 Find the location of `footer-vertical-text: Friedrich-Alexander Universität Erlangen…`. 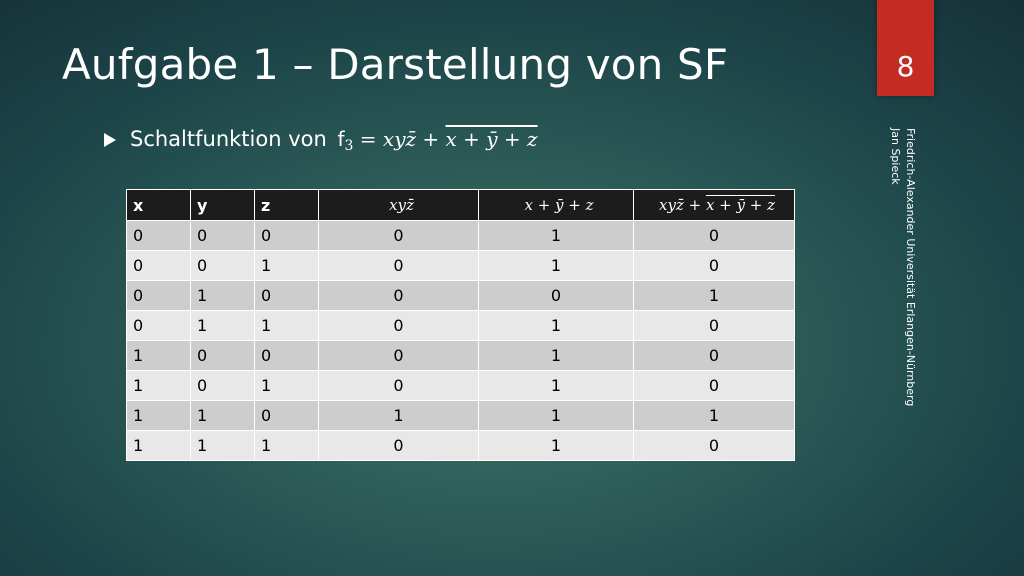

footer-vertical-text: Friedrich-Alexander Universität Erlangen… is located at coordinates (903, 267).